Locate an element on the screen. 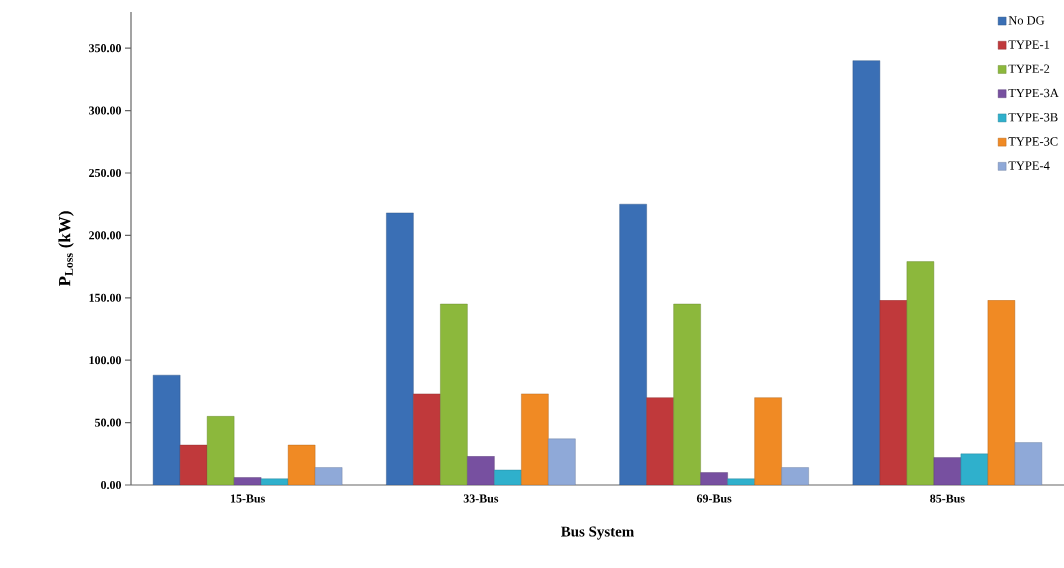 The height and width of the screenshot is (568, 1064). x-tick-label: 69-Bus is located at coordinates (714, 498).